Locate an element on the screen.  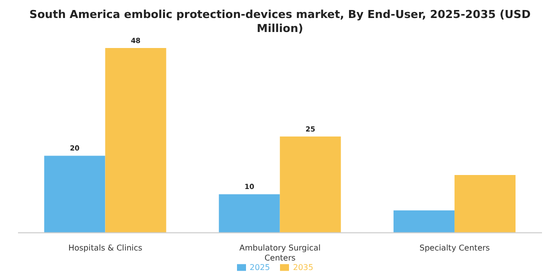
legend-label: 2035 is located at coordinates (303, 267).